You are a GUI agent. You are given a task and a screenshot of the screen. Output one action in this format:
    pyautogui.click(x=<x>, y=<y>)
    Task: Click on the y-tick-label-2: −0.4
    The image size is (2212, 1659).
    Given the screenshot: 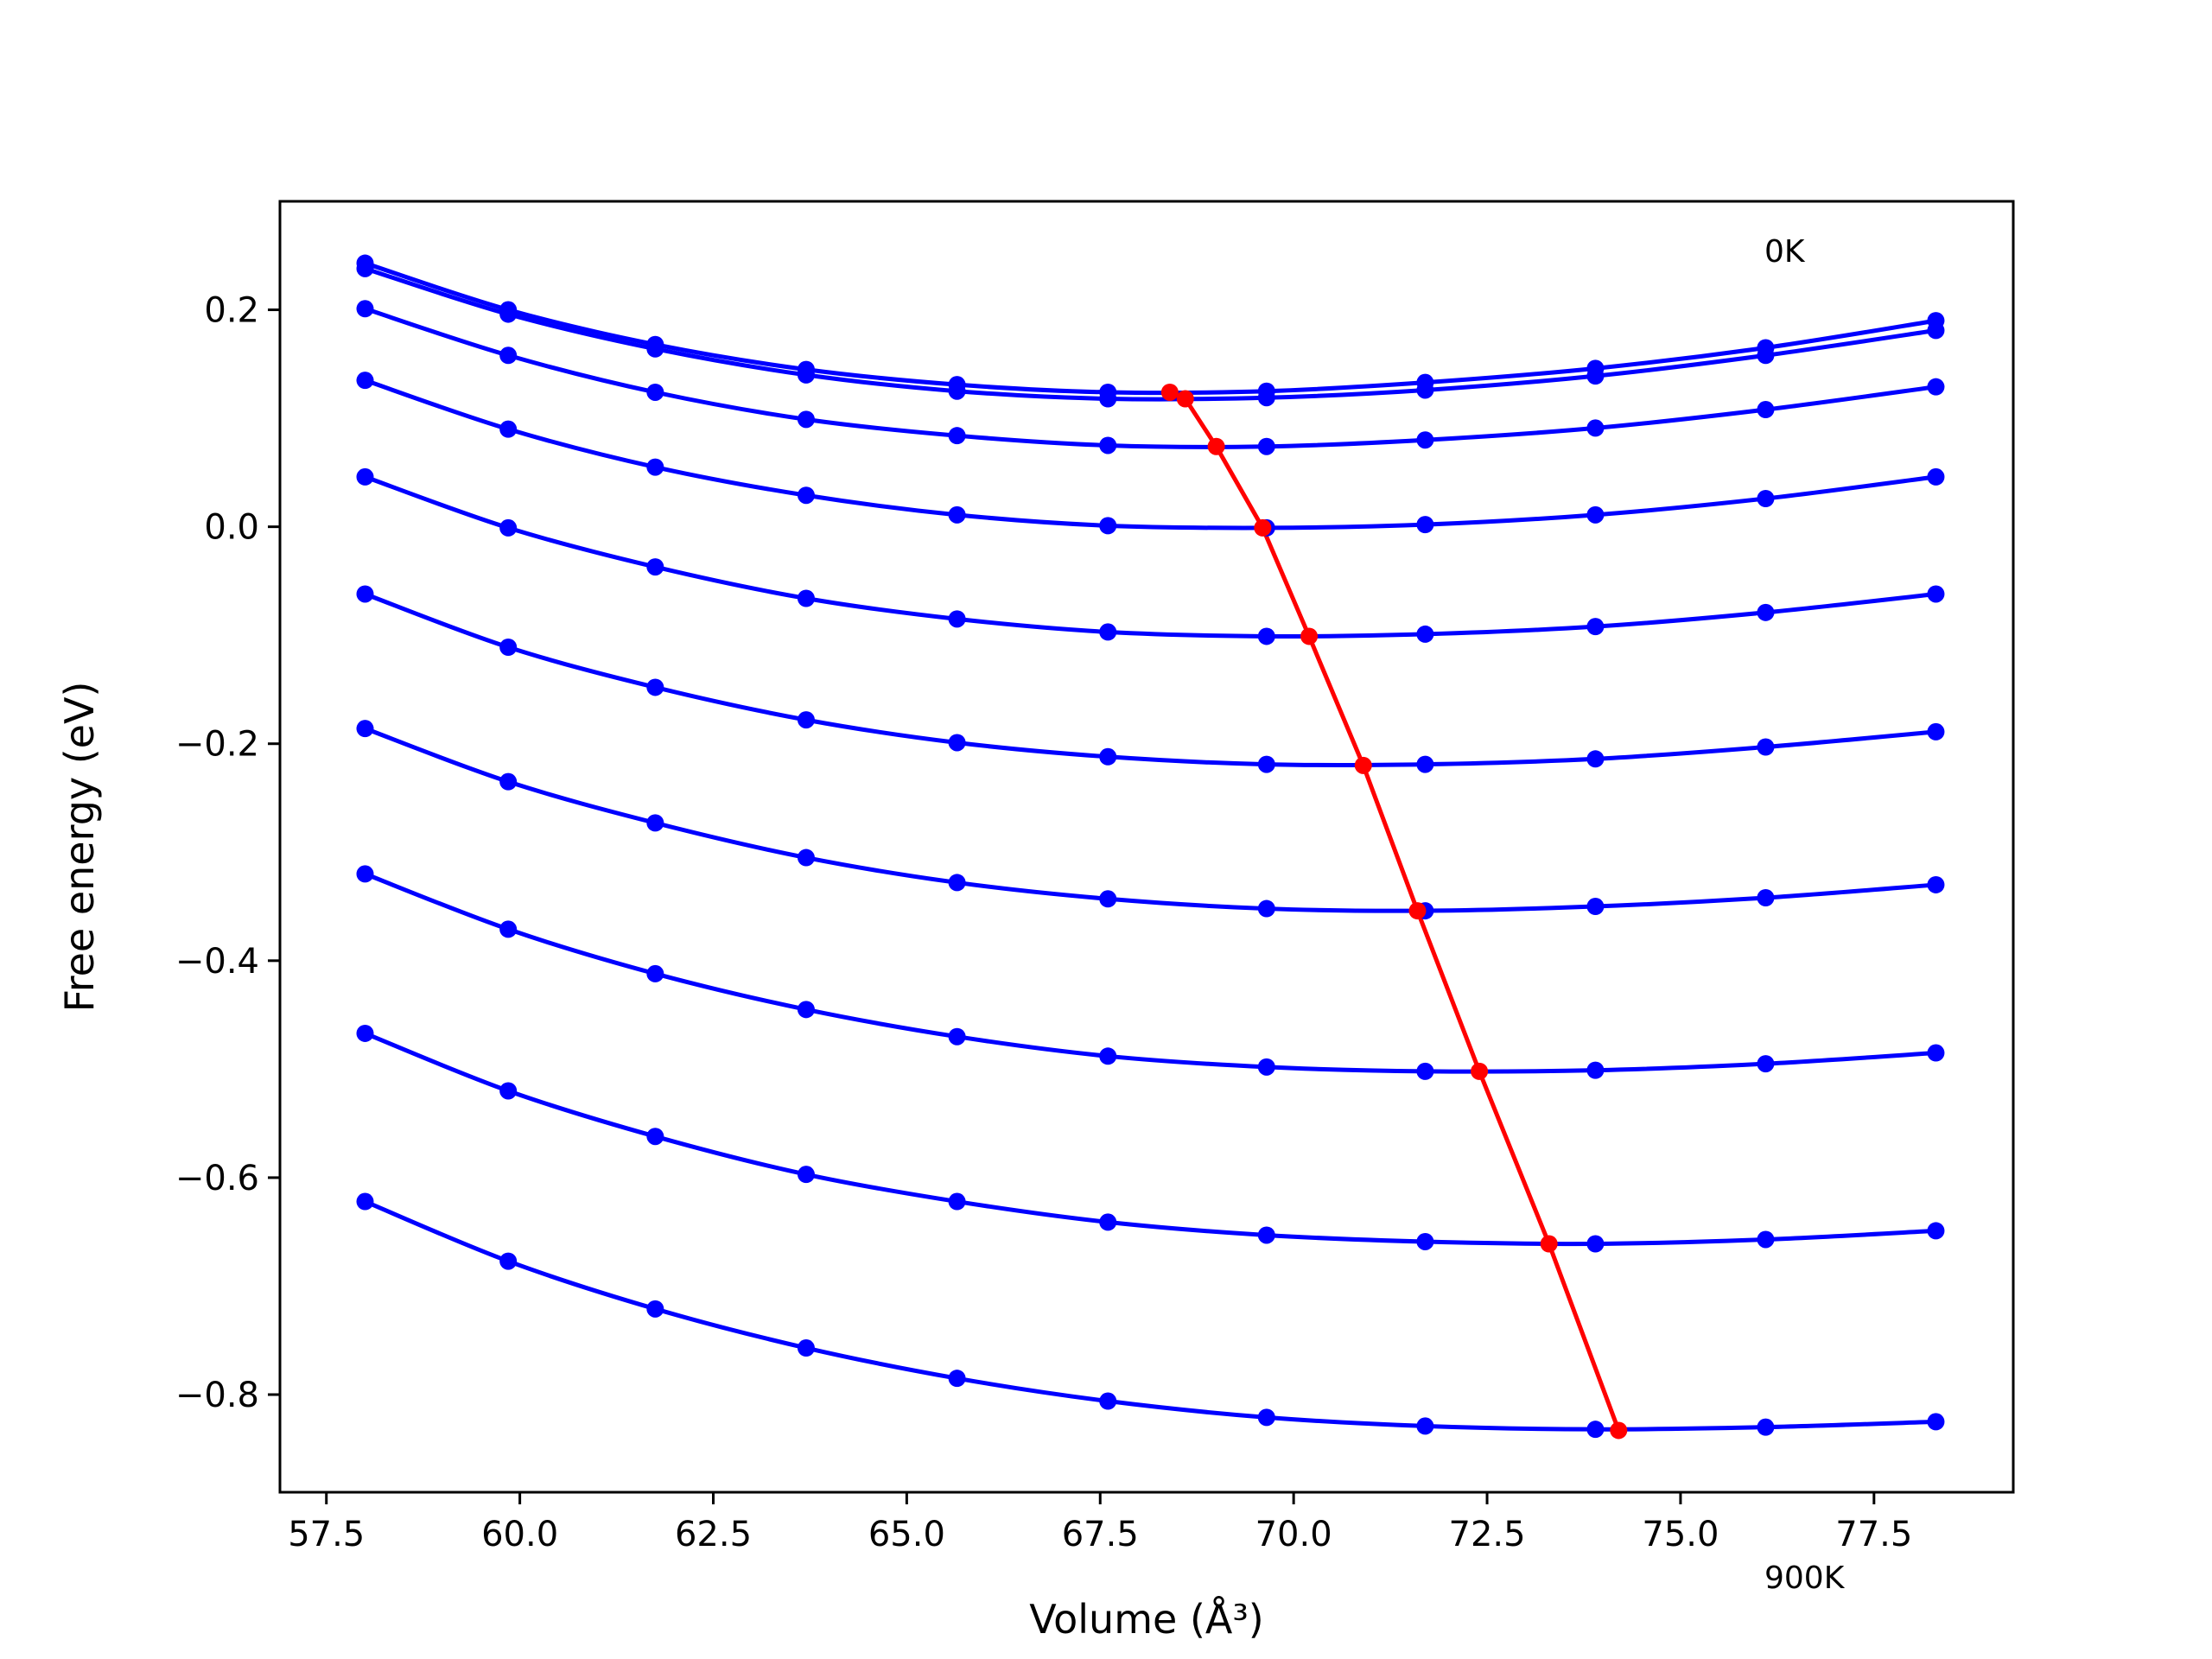 What is the action you would take?
    pyautogui.click(x=217, y=962)
    